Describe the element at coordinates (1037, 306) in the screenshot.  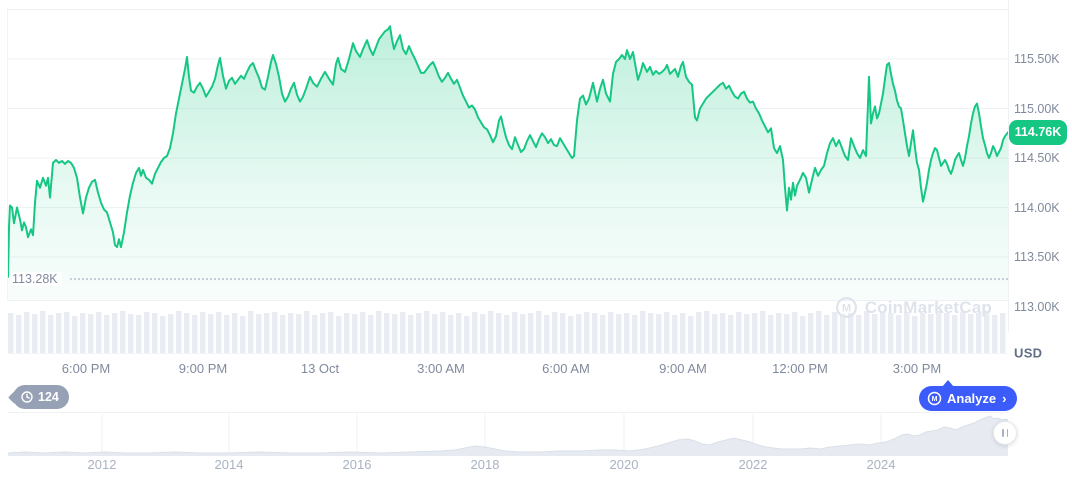
I see `price-tick-label: 113.00K` at that location.